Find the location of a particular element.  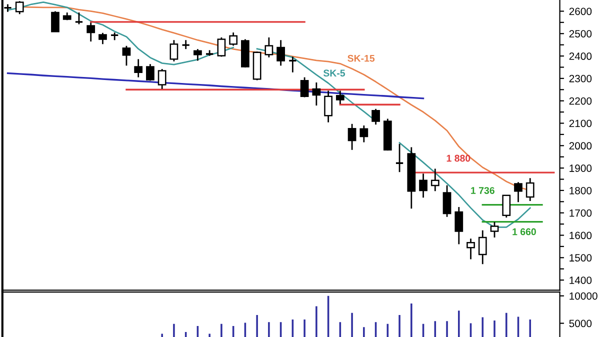

series-label: SK-15 is located at coordinates (361, 58).